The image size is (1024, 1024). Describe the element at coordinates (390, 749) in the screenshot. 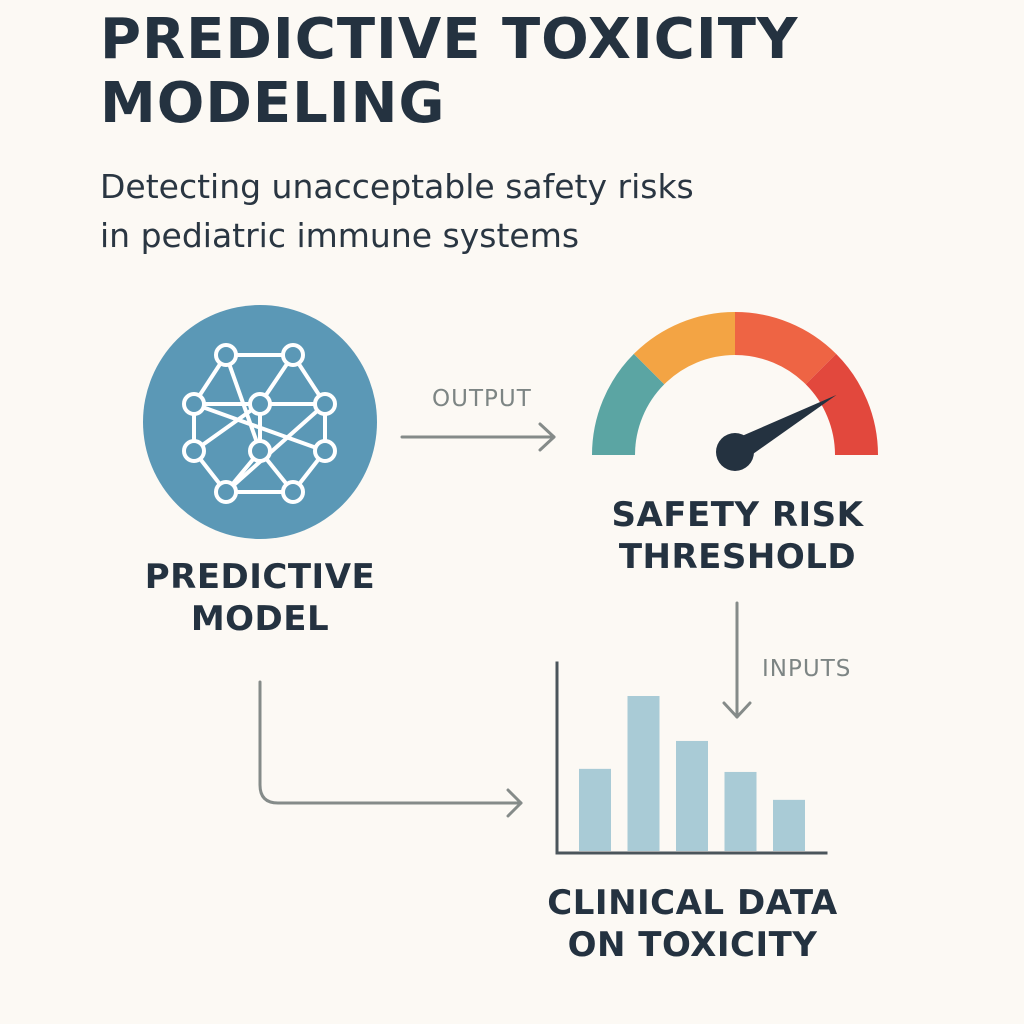

I see `model-to-clinical-connector` at that location.